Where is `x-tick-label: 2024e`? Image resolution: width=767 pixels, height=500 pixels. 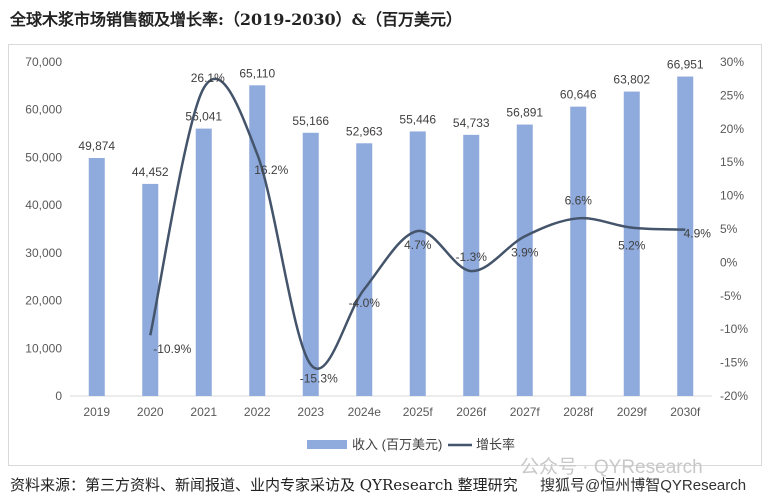 x-tick-label: 2024e is located at coordinates (365, 412).